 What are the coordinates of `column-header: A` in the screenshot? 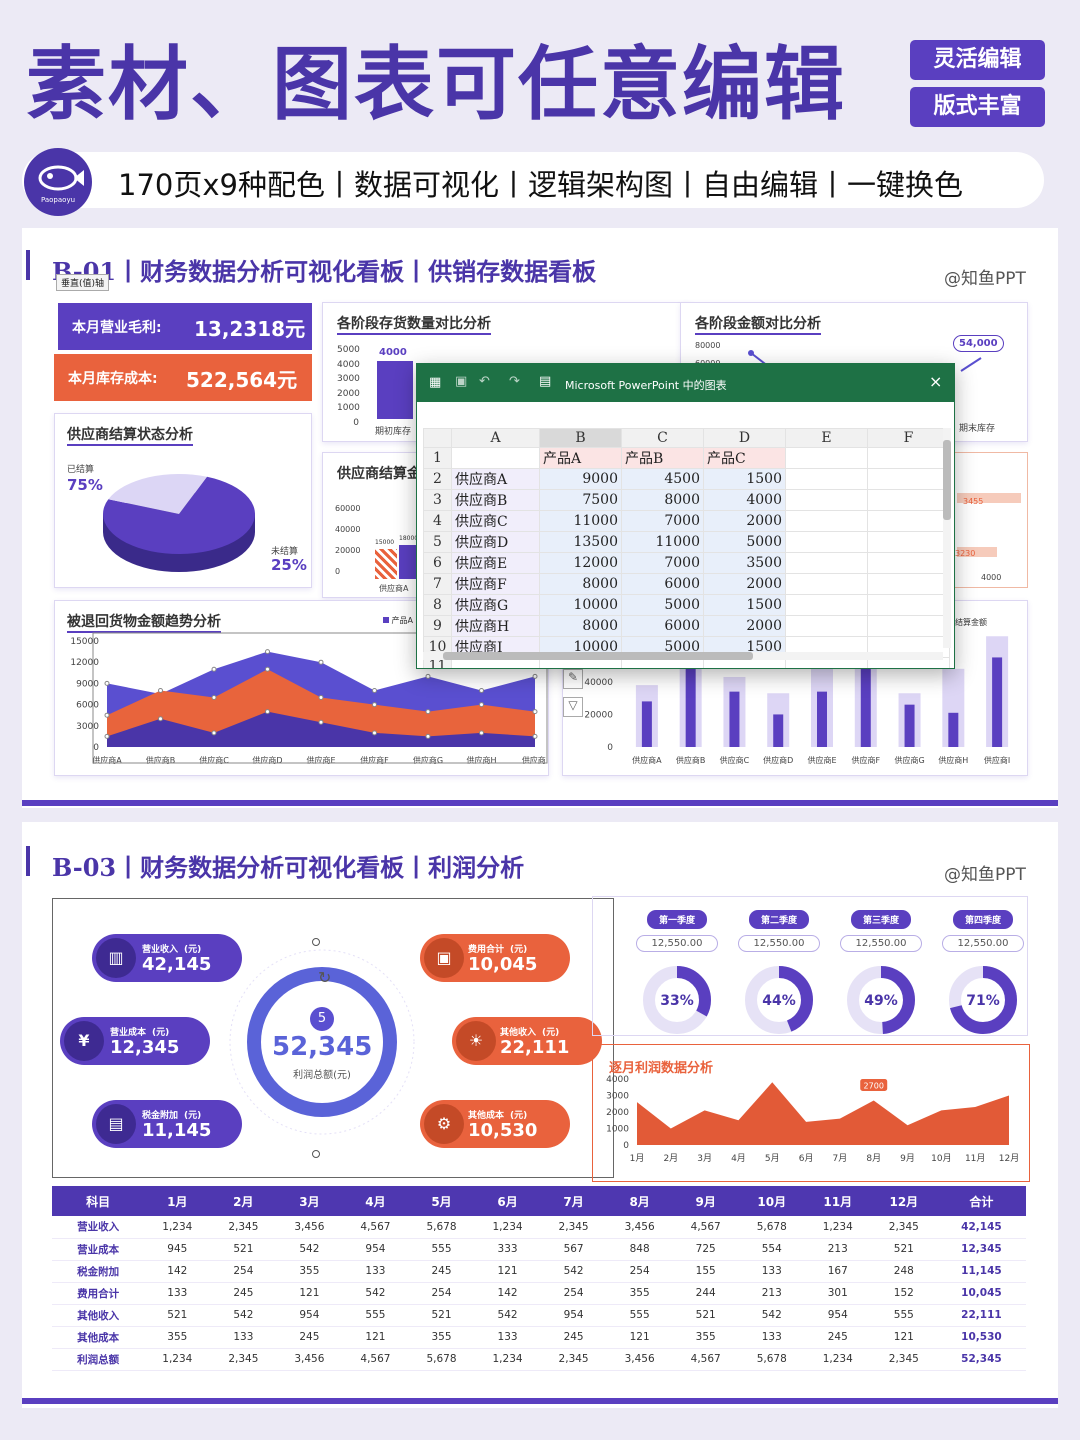 It's located at (495, 438).